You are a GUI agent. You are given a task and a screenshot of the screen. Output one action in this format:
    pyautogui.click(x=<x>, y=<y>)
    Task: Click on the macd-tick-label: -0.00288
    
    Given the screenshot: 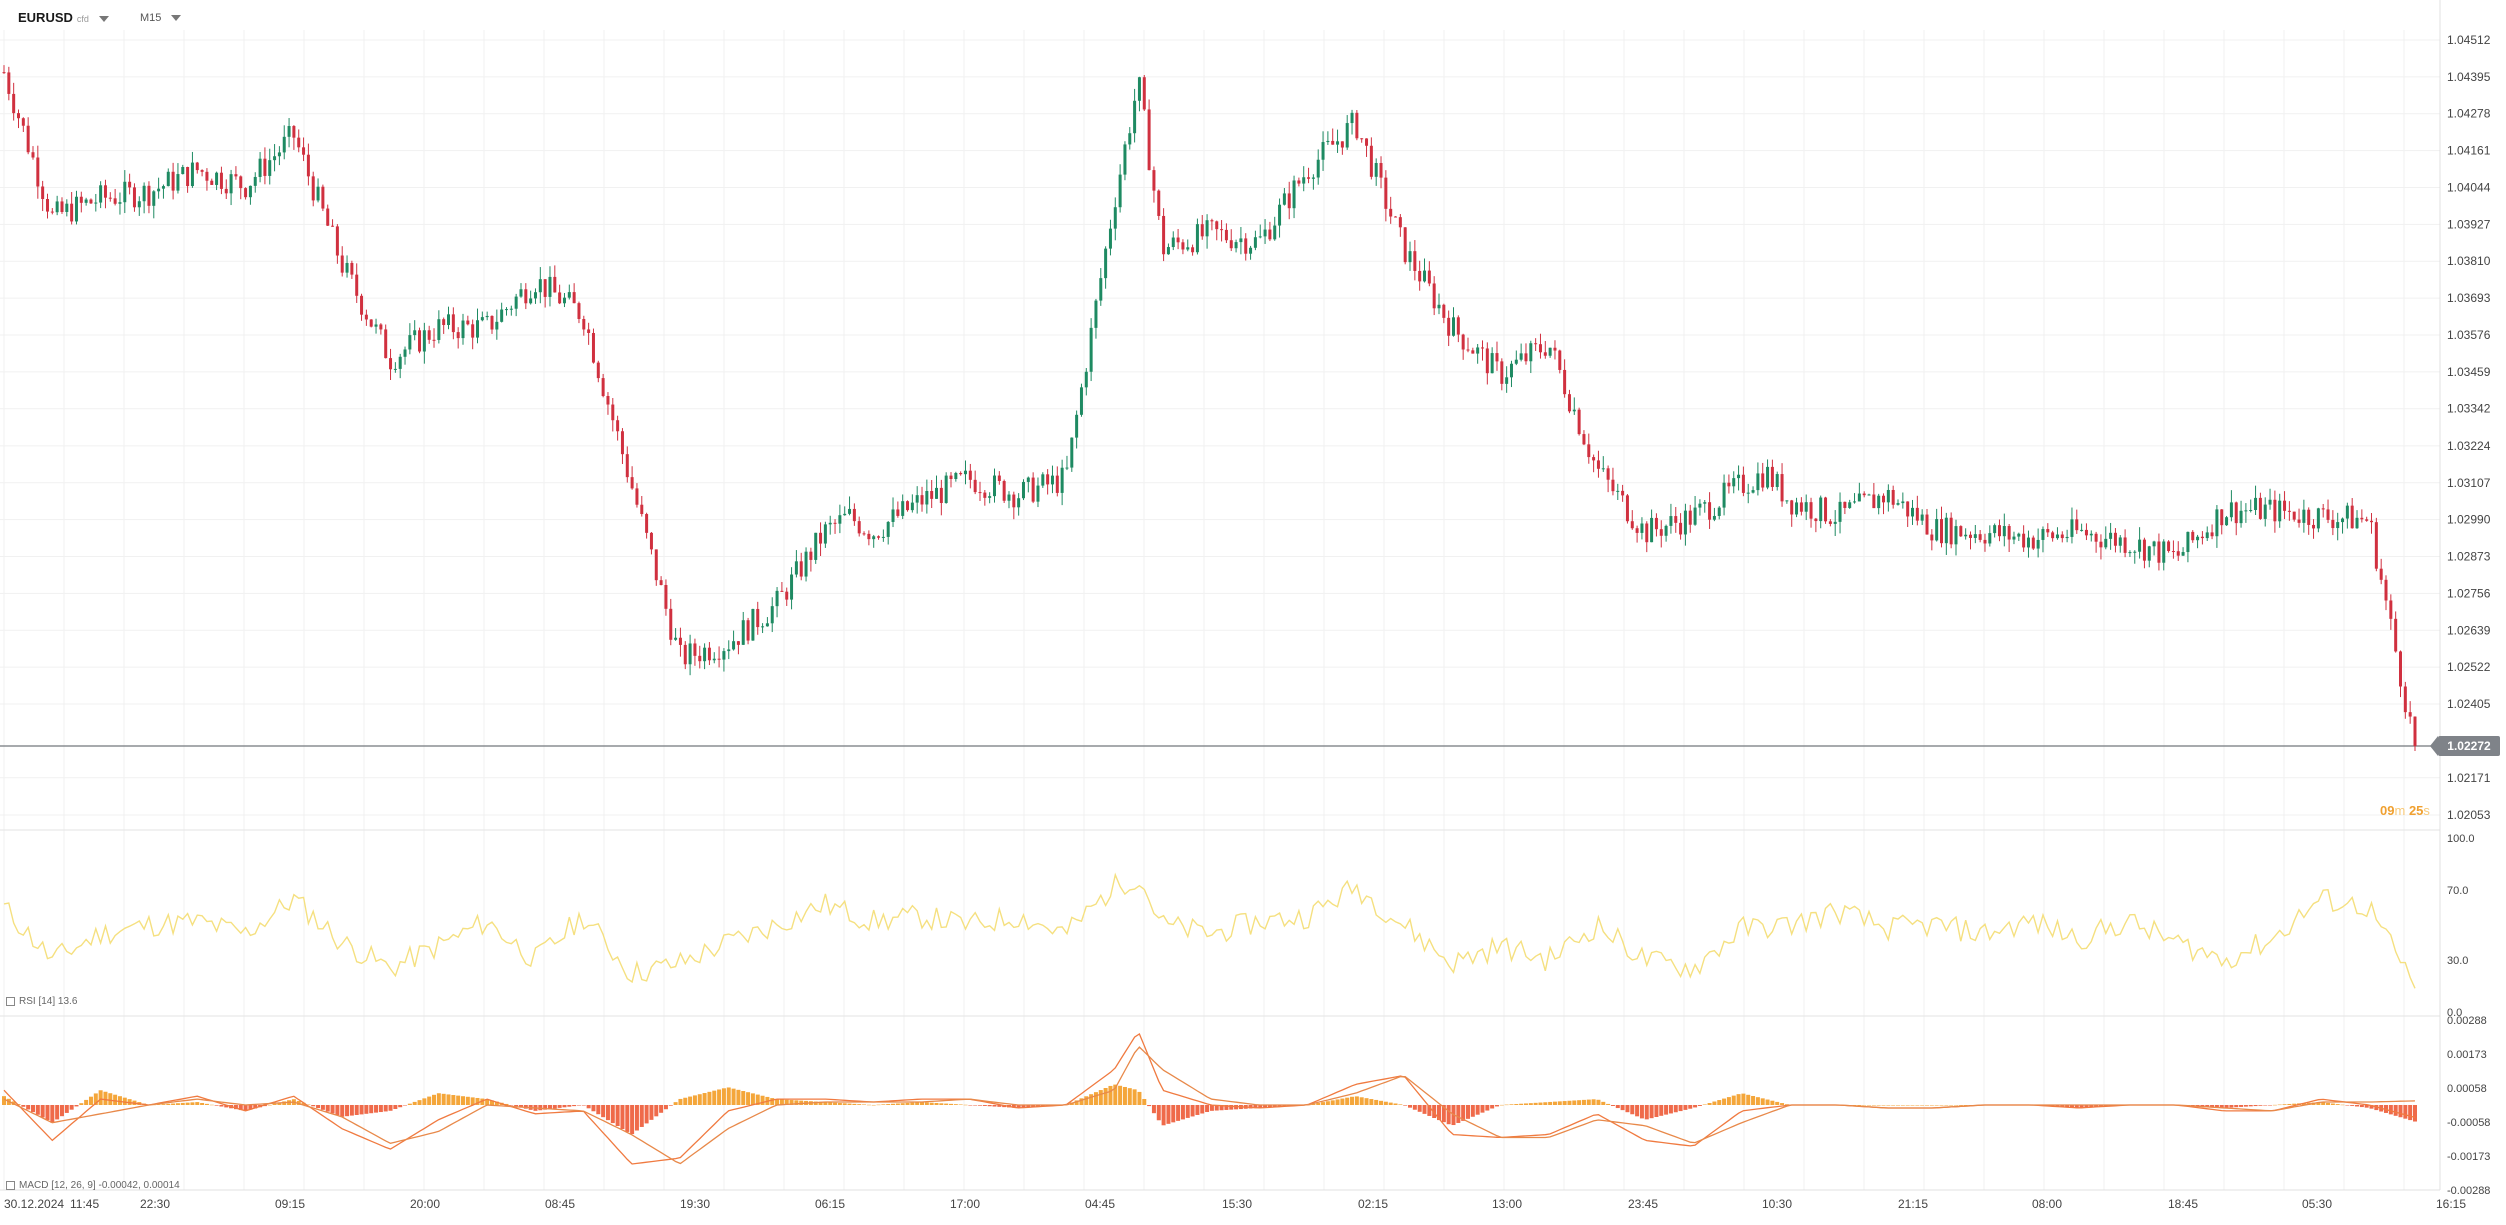 What is the action you would take?
    pyautogui.click(x=2468, y=1191)
    